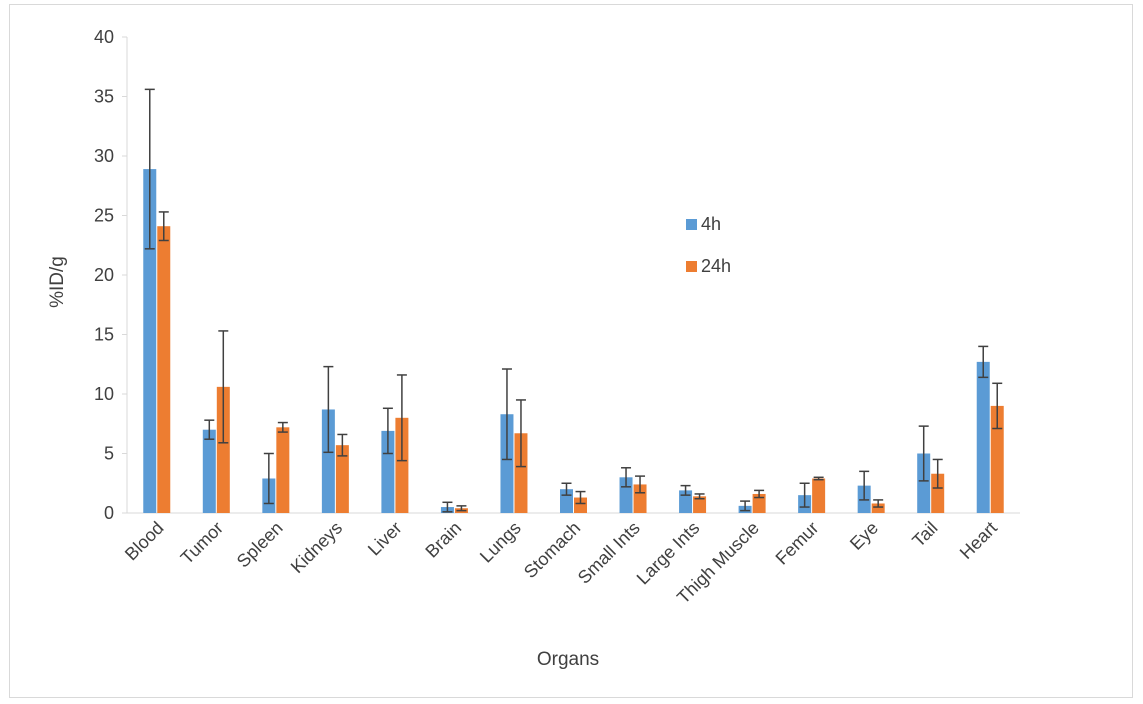  Describe the element at coordinates (385, 539) in the screenshot. I see `x-tick-label: Liver` at that location.